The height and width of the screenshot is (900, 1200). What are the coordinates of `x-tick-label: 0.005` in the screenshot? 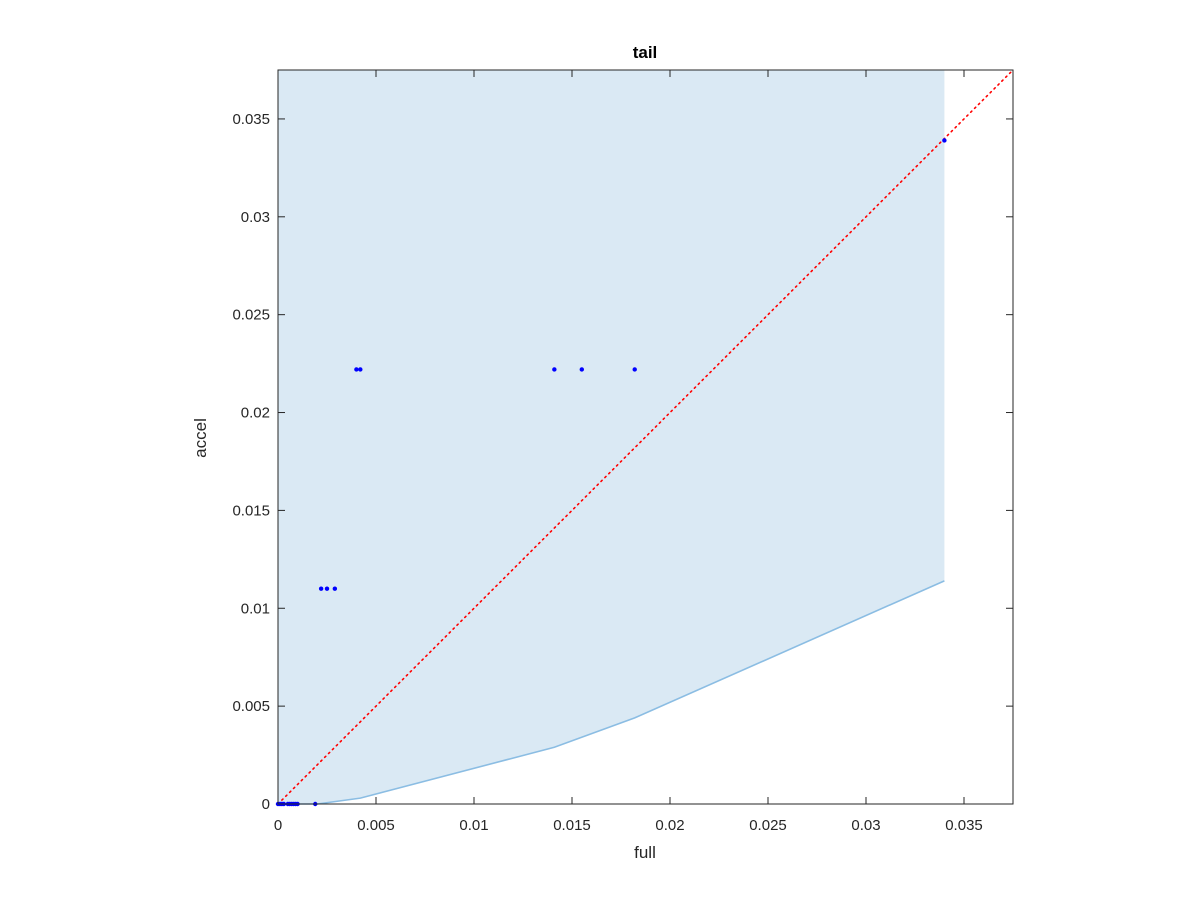 It's located at (376, 825).